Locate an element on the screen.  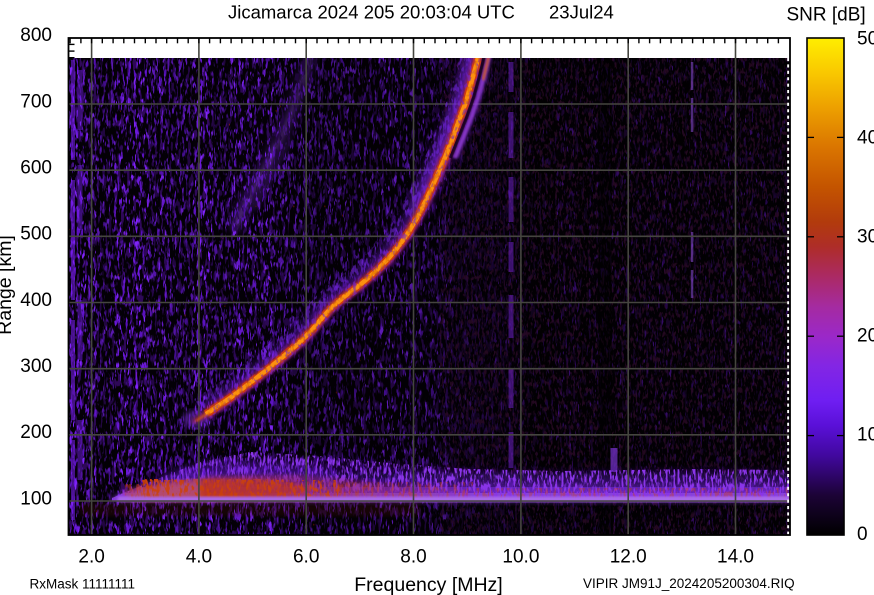
svg-text: 30 is located at coordinates (865, 237).